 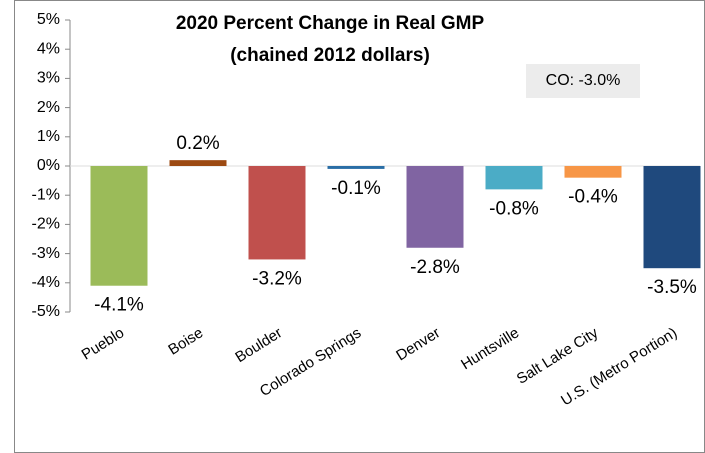 What do you see at coordinates (672, 287) in the screenshot?
I see `value-label: -3.5%` at bounding box center [672, 287].